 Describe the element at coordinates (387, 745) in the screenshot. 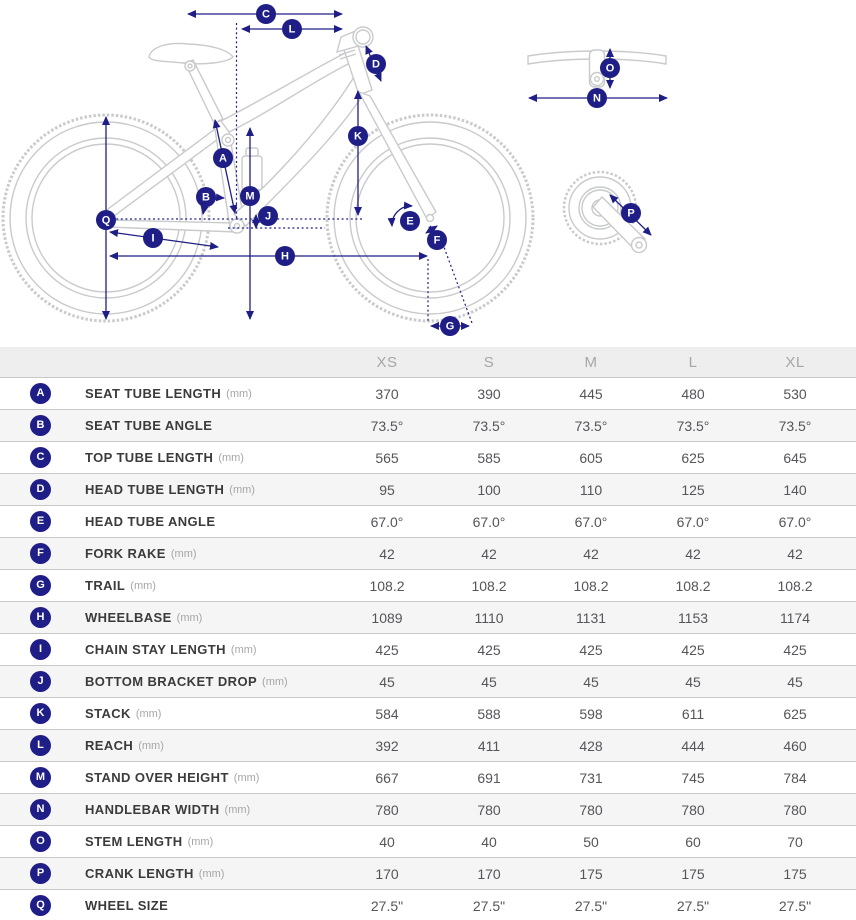

I see `value-cell: 392` at that location.